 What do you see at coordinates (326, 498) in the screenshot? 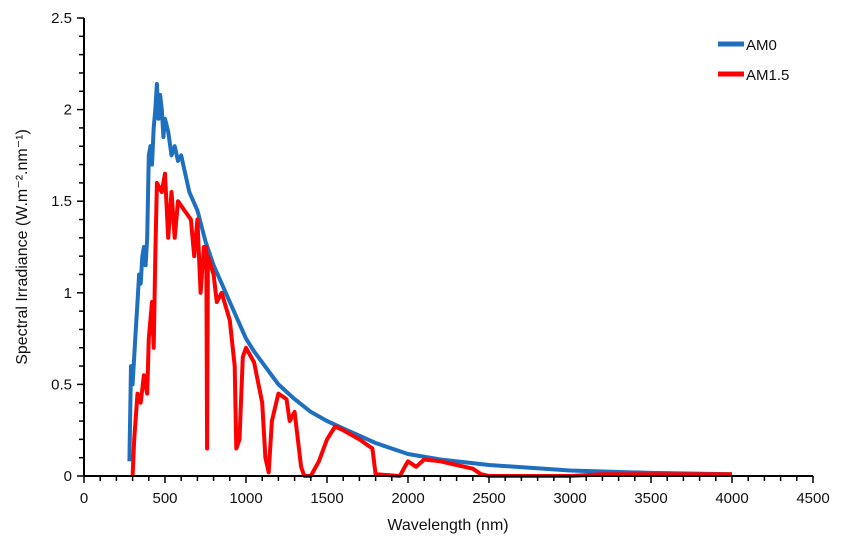
I see `x-tick-label: 1500` at bounding box center [326, 498].